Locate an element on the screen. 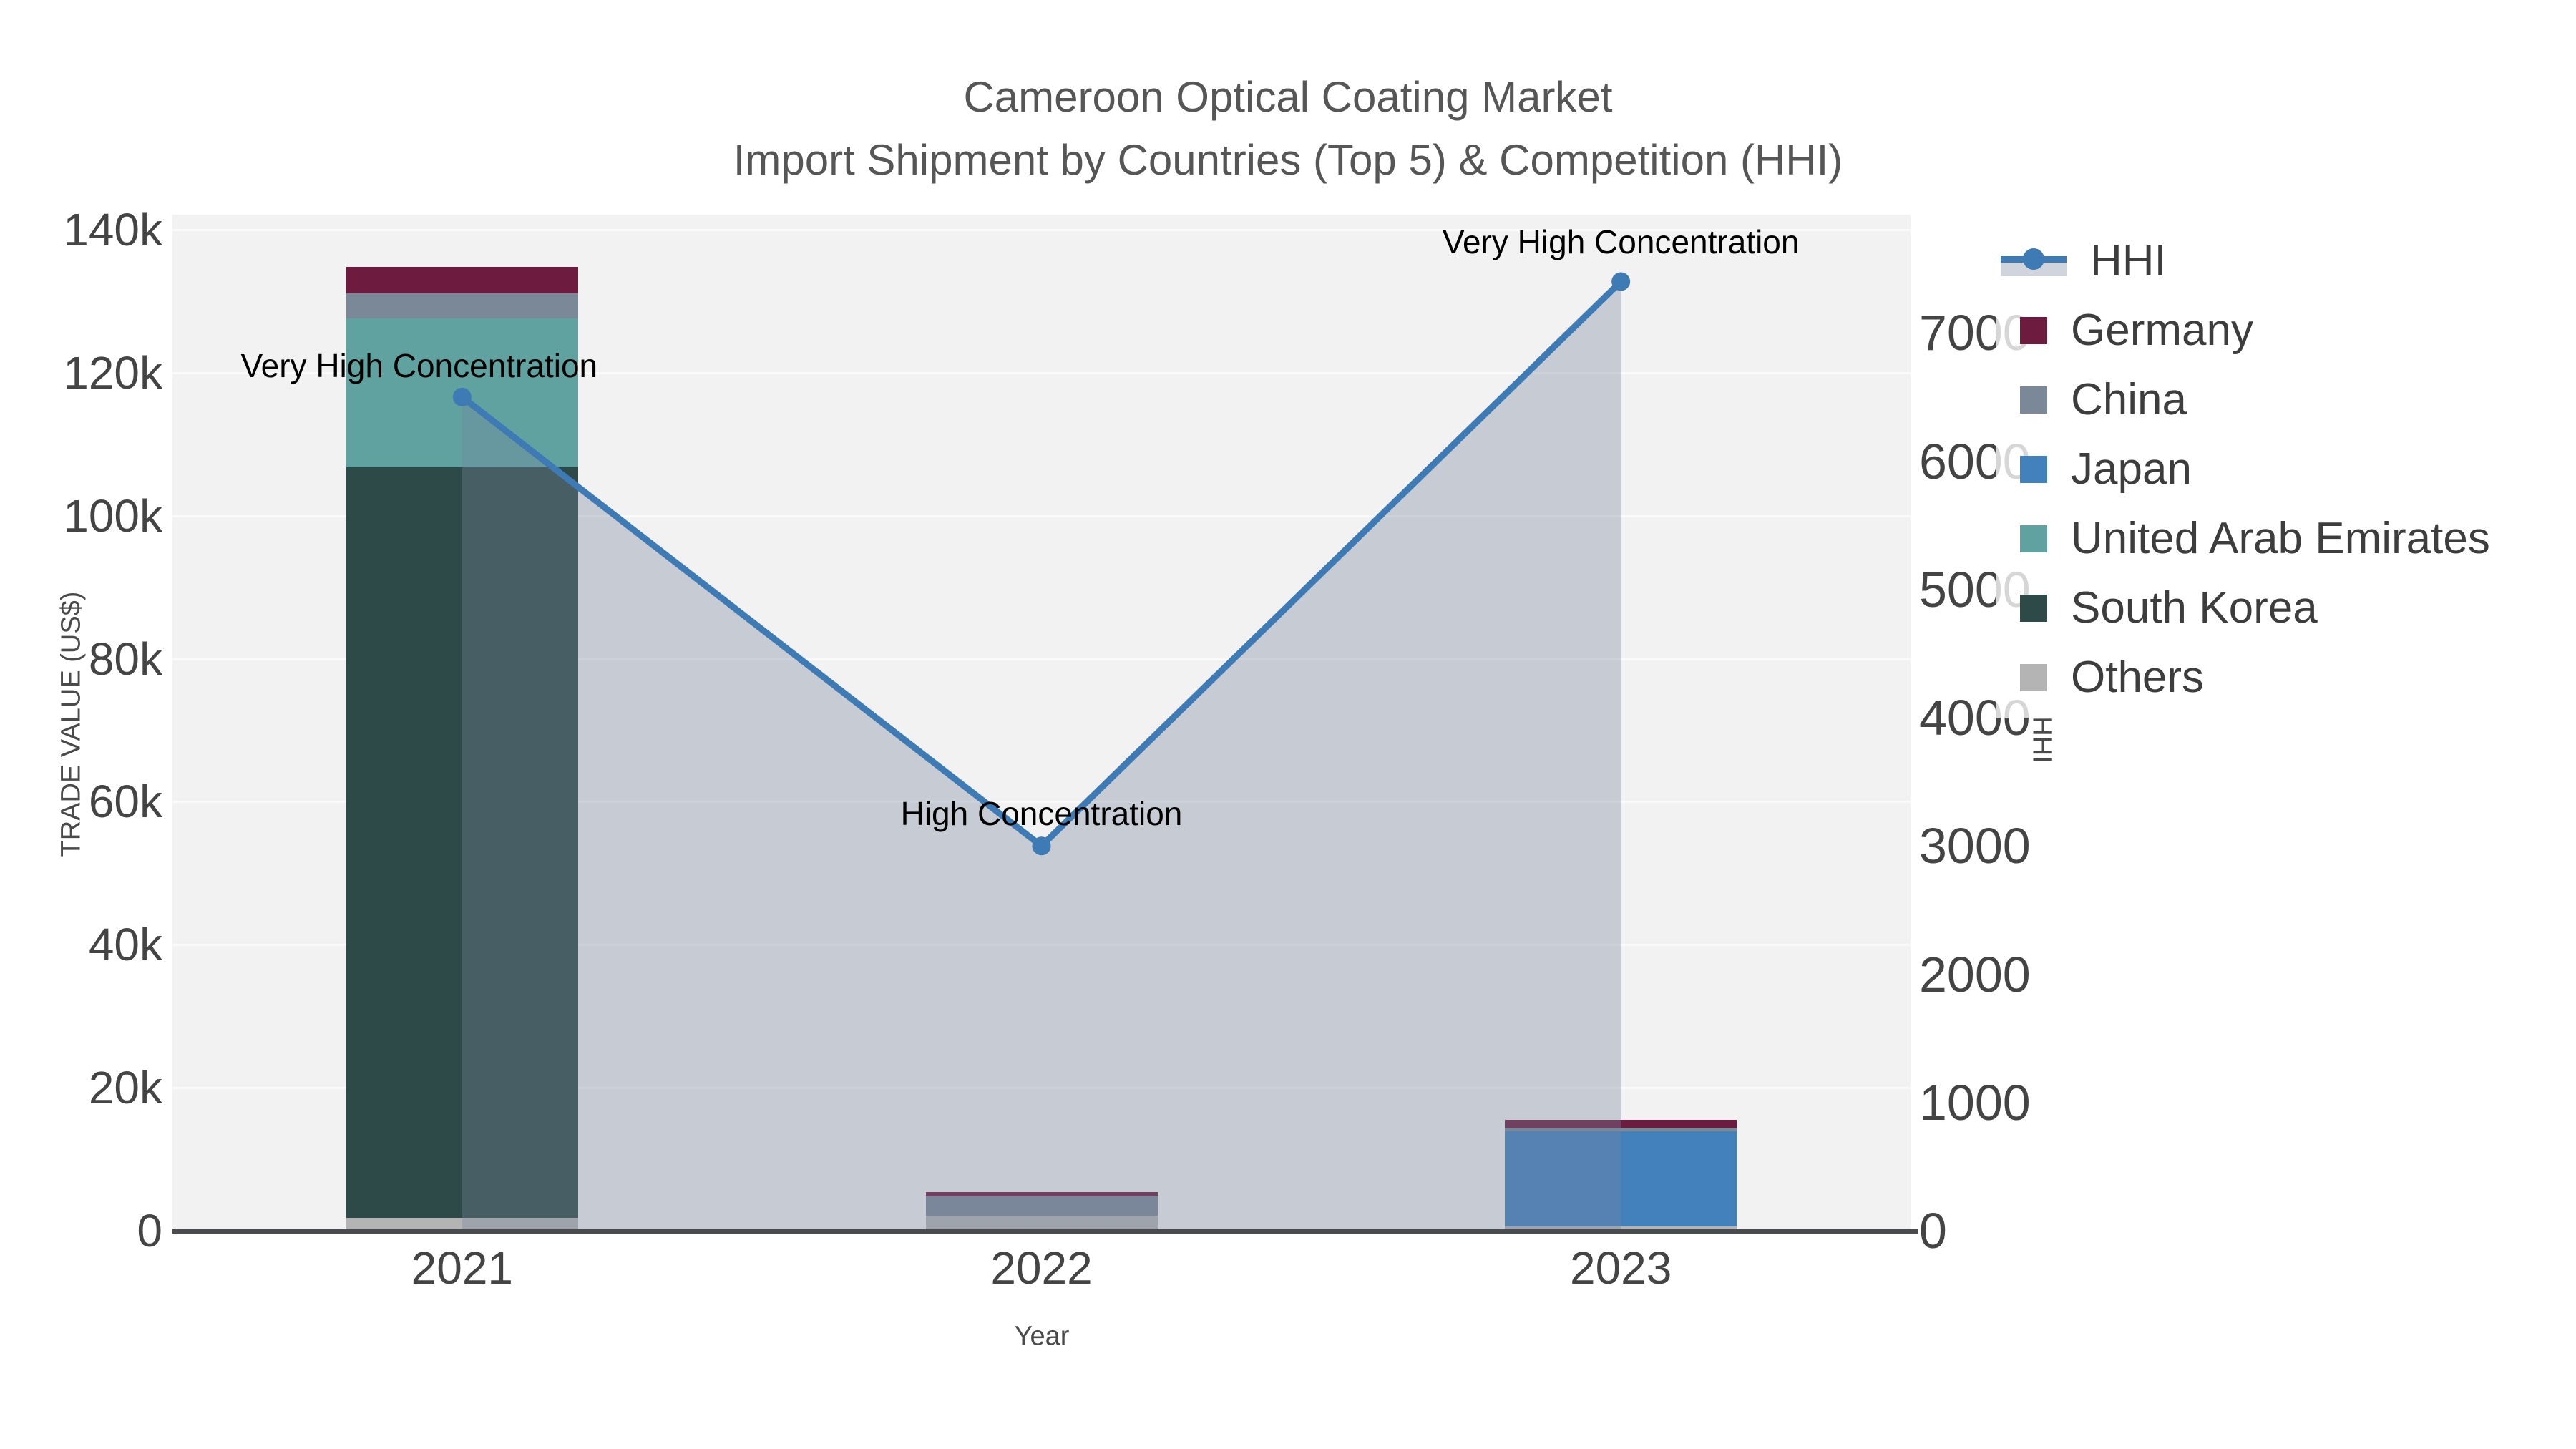 The height and width of the screenshot is (1449, 2576). bar-segment-others-2022 is located at coordinates (1041, 1223).